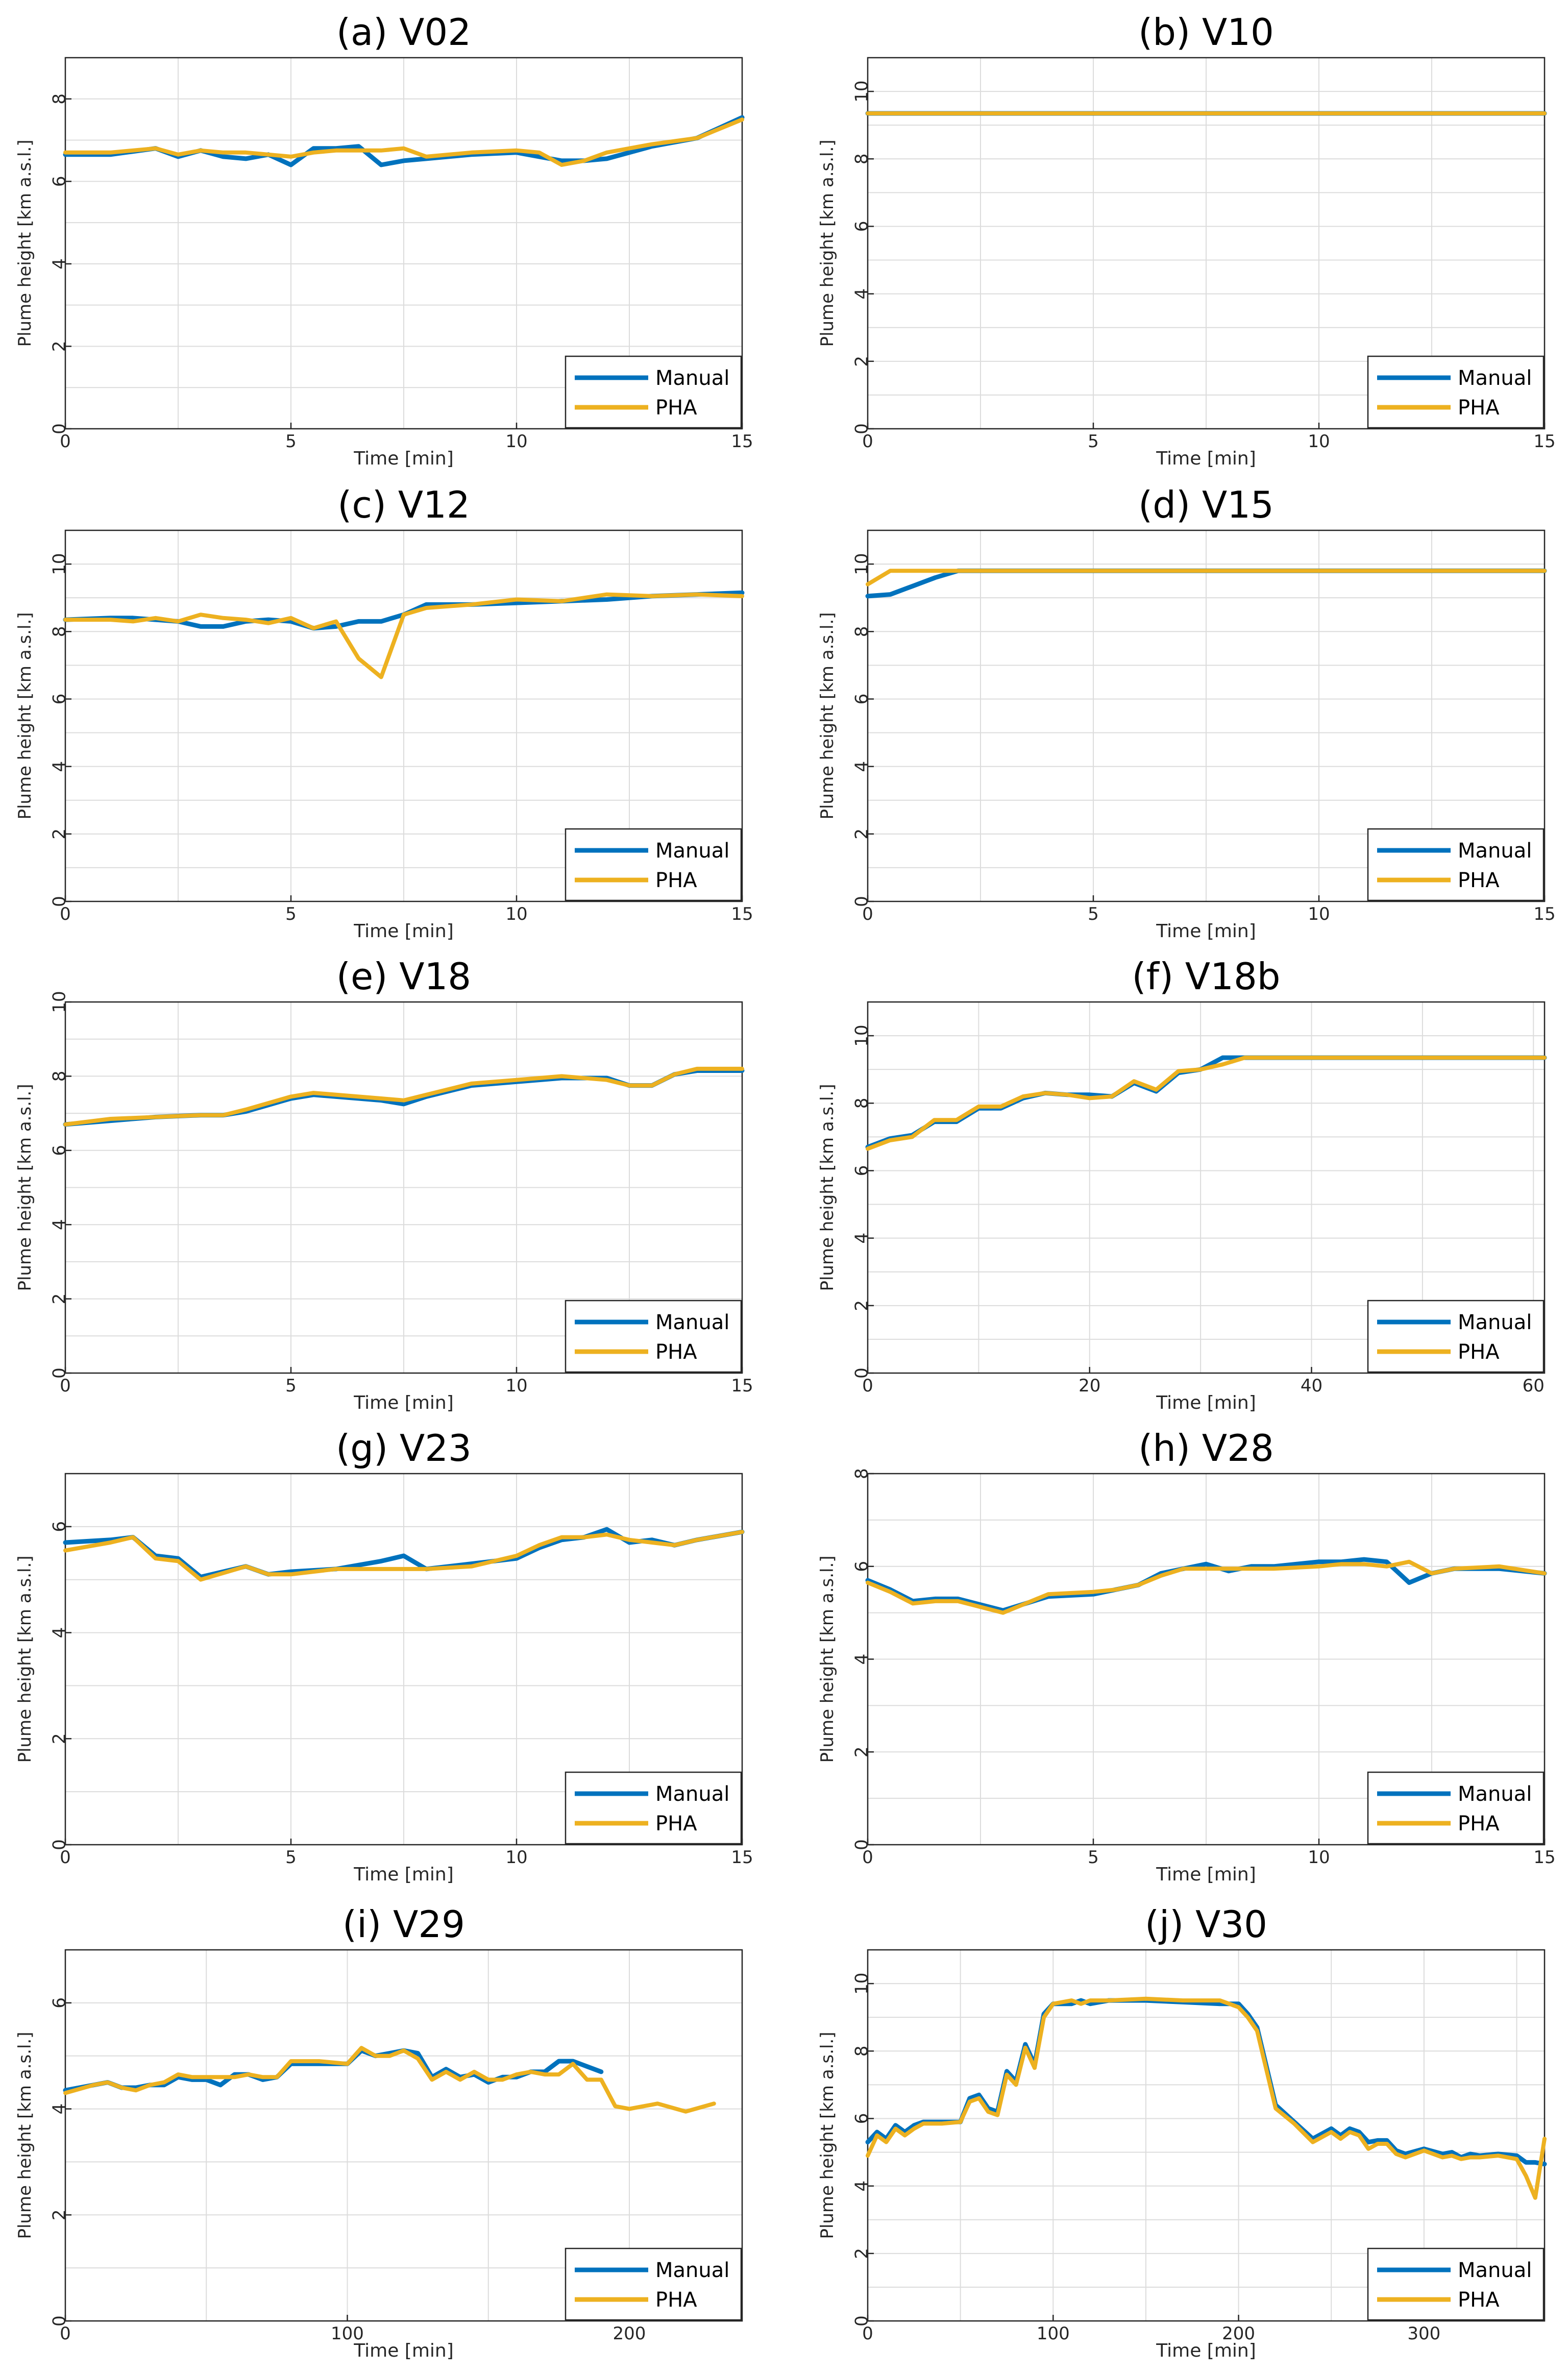  I want to click on chart-a-ytick-label: 8, so click(60, 99).